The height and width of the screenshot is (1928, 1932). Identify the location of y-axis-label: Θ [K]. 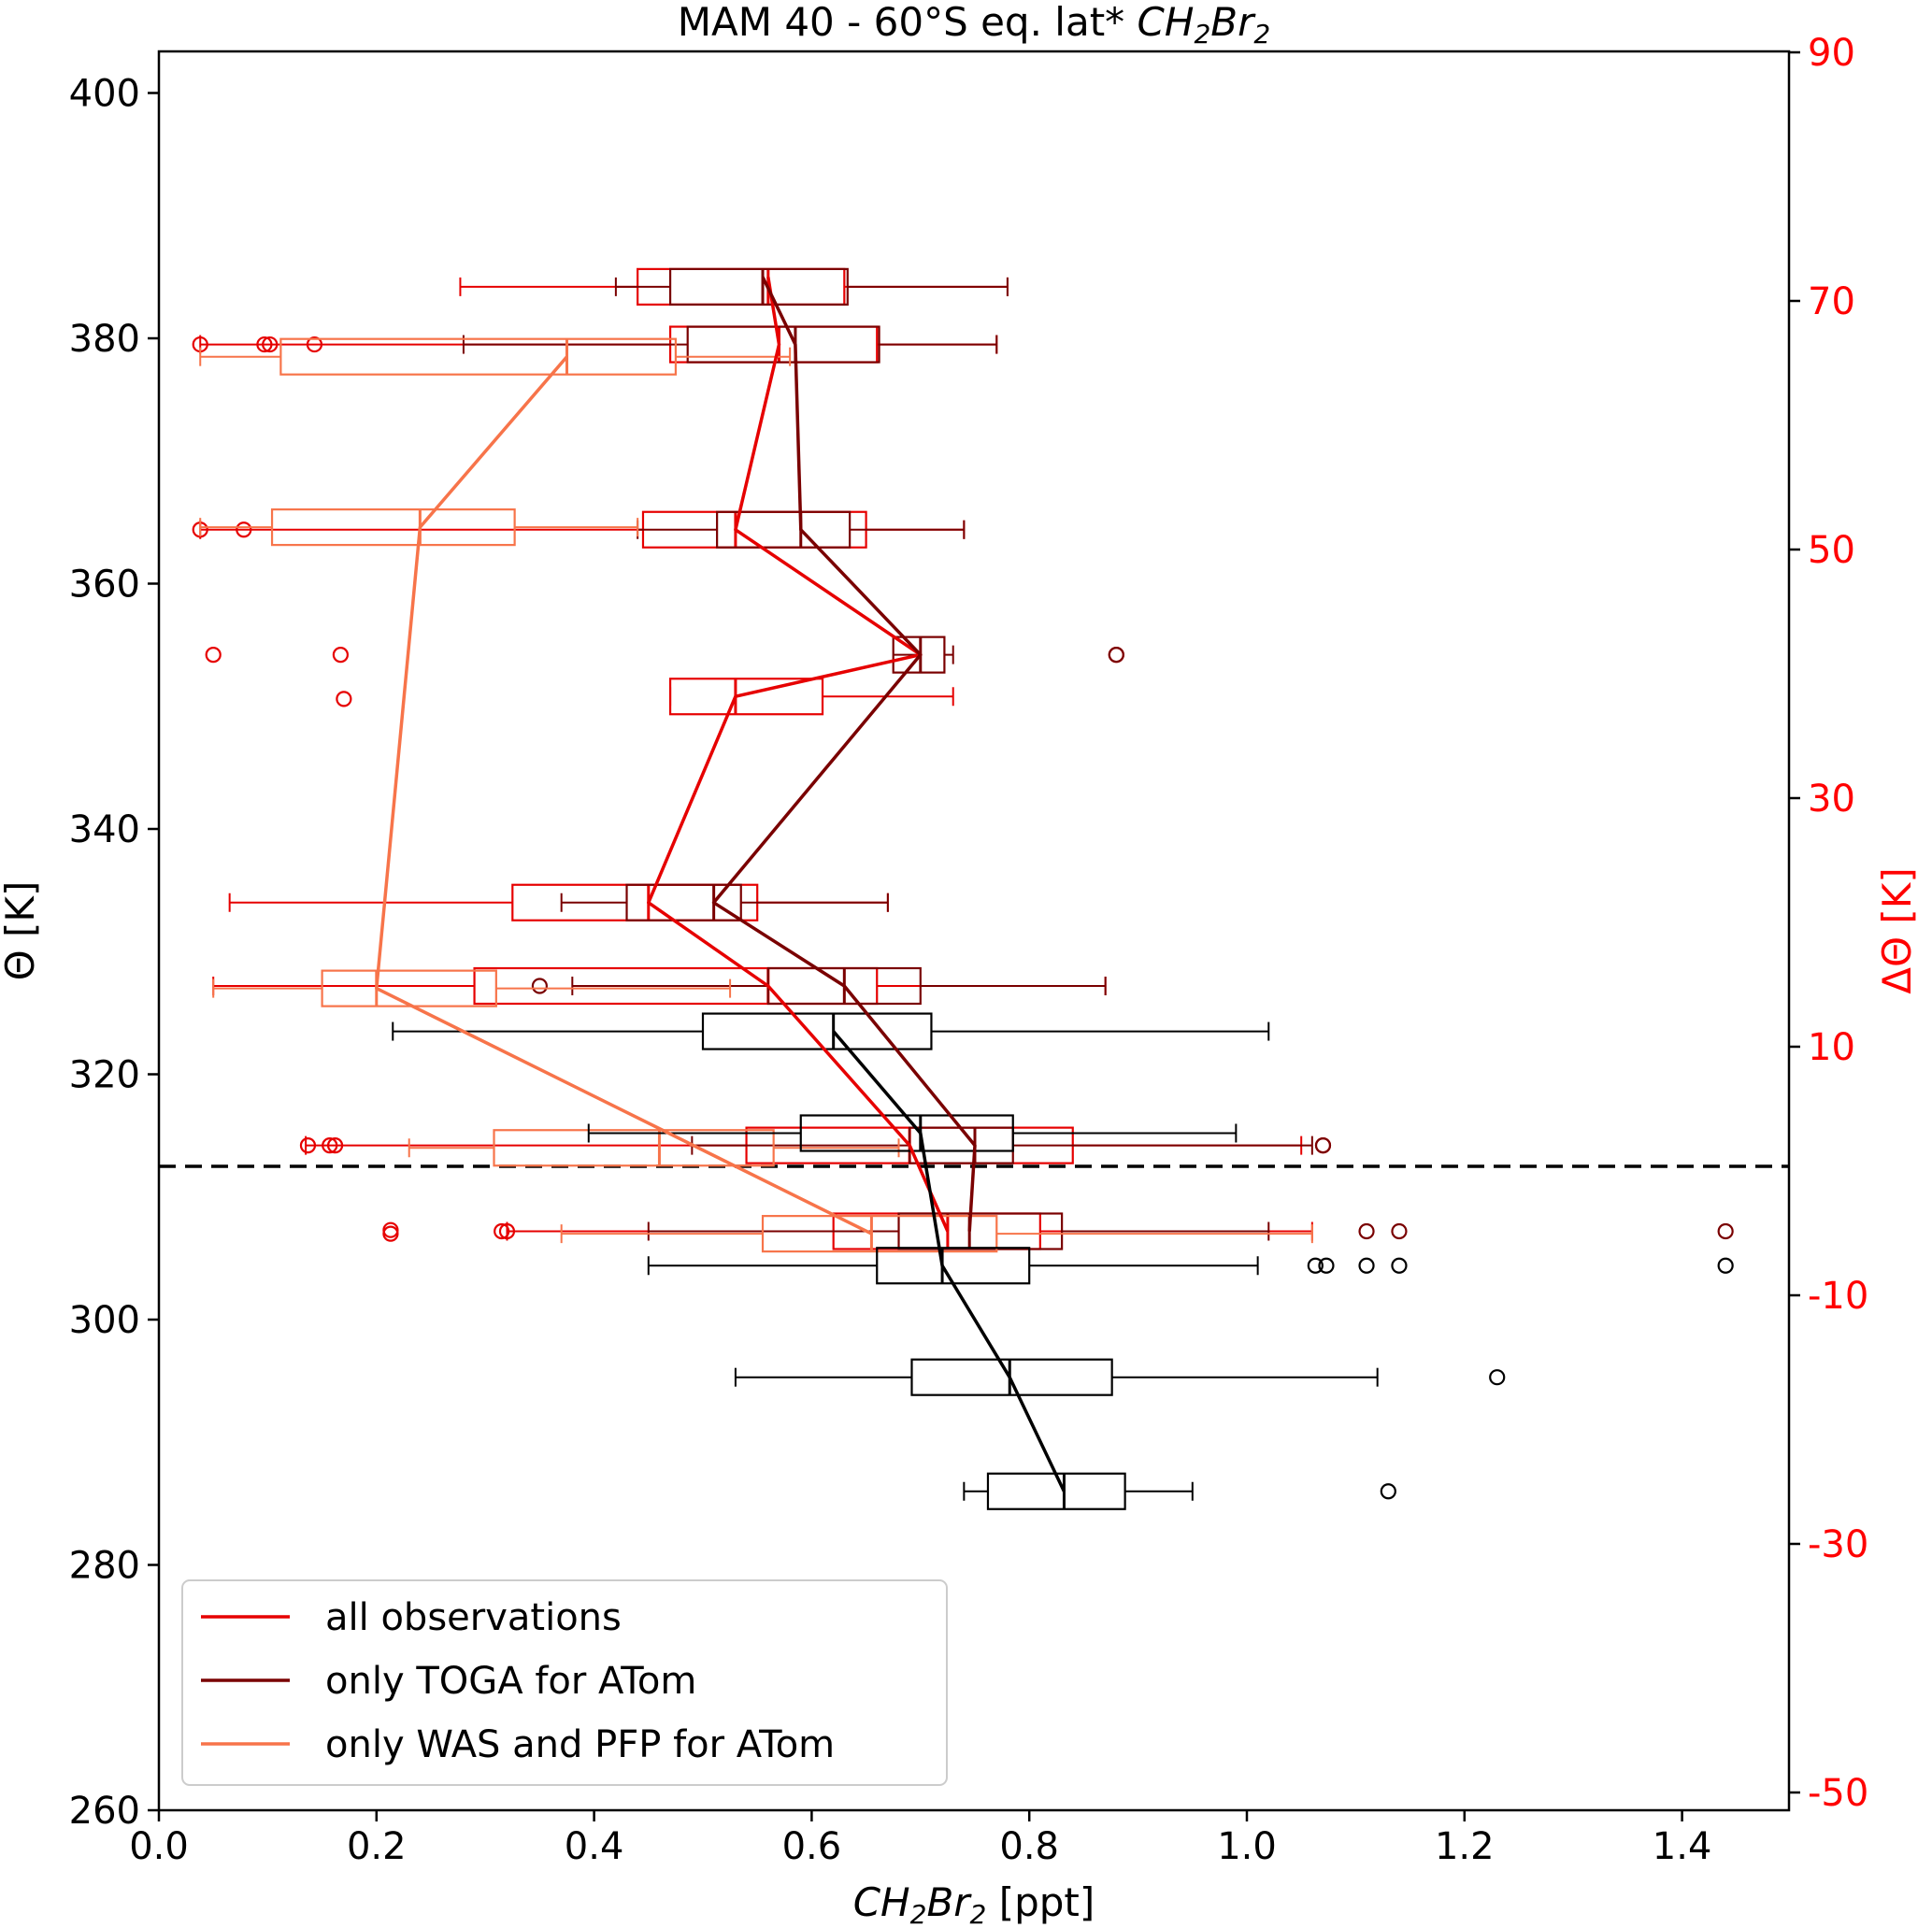
(21, 931).